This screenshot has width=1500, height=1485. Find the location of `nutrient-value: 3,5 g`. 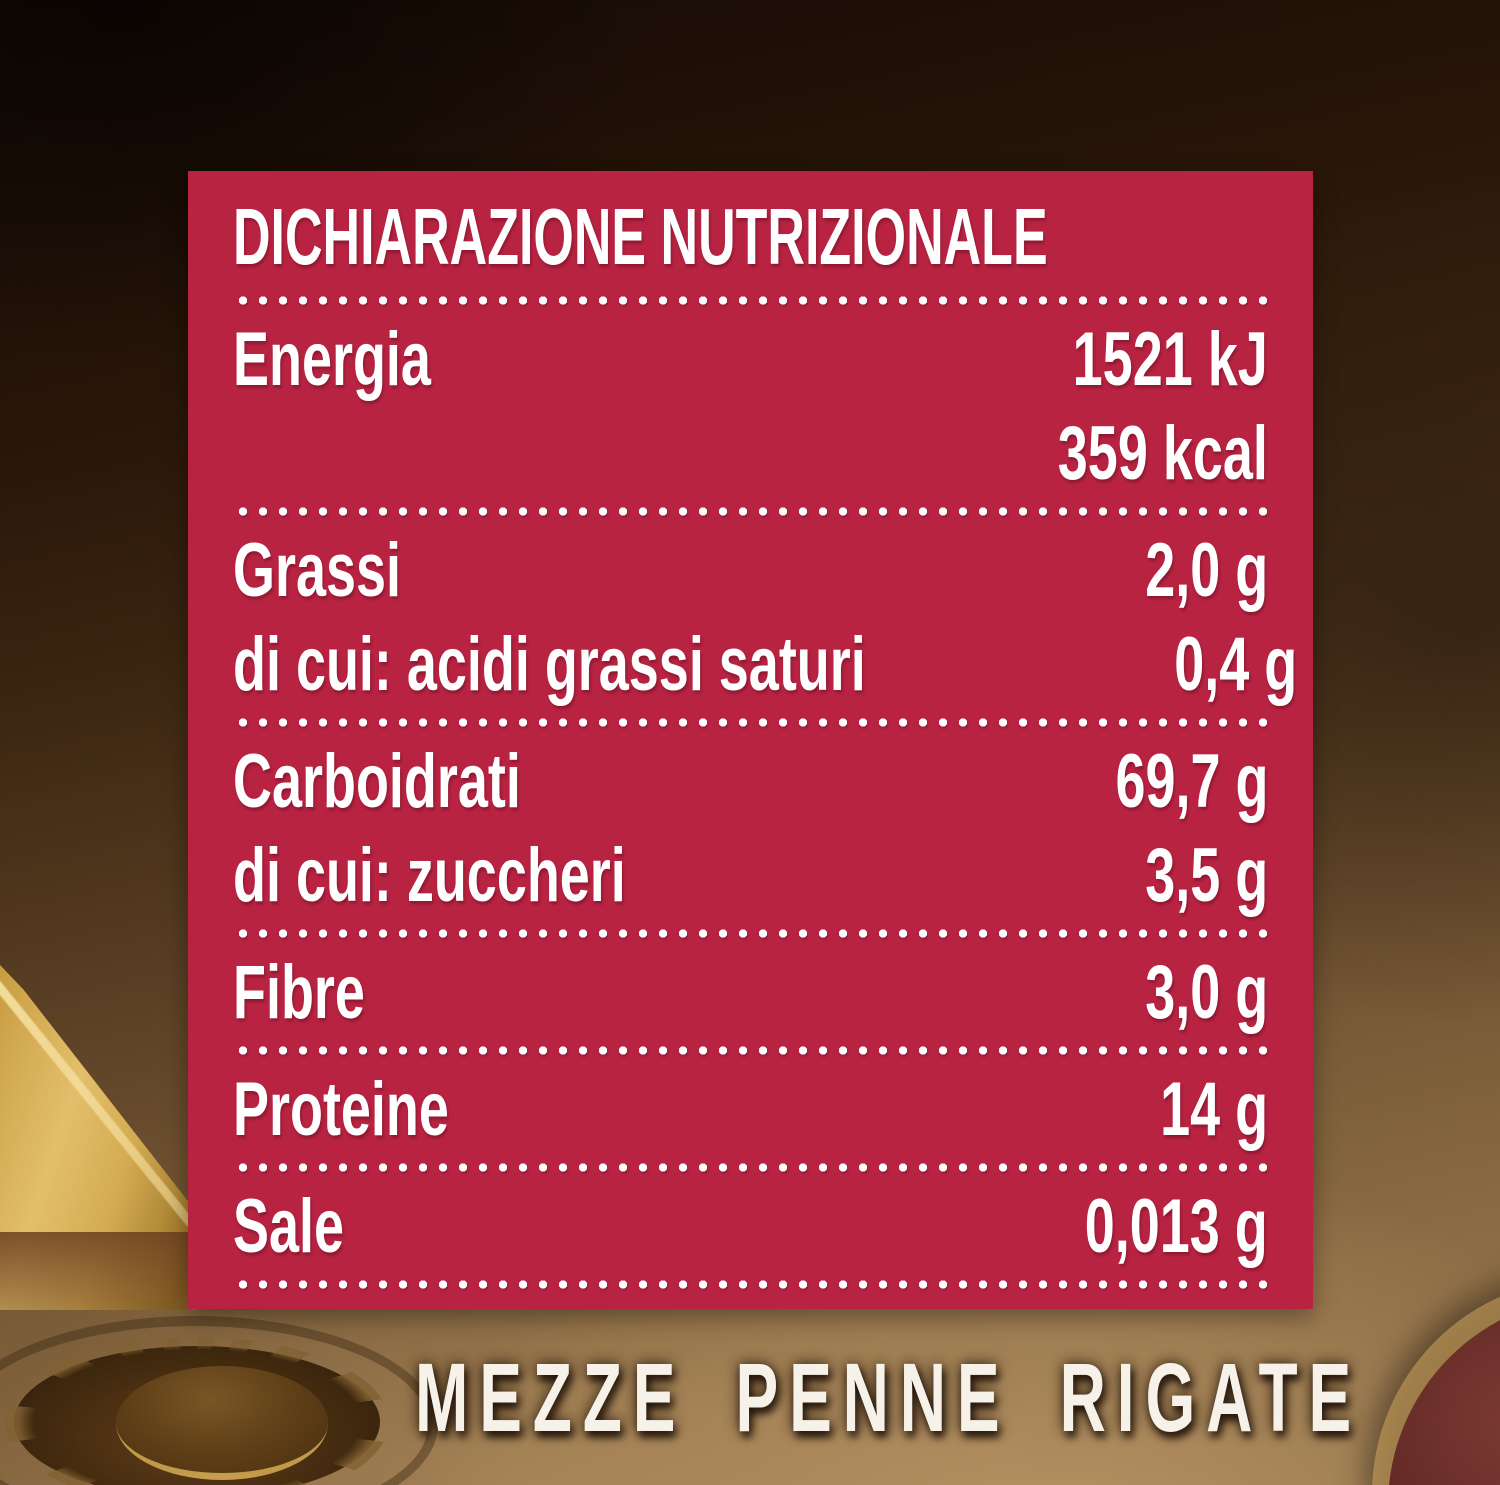

nutrient-value: 3,5 g is located at coordinates (1206, 875).